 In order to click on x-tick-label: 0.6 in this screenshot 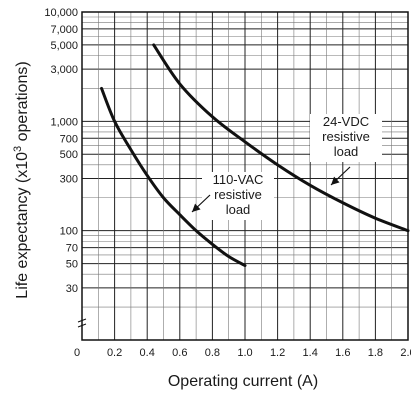, I will do `click(179, 353)`.